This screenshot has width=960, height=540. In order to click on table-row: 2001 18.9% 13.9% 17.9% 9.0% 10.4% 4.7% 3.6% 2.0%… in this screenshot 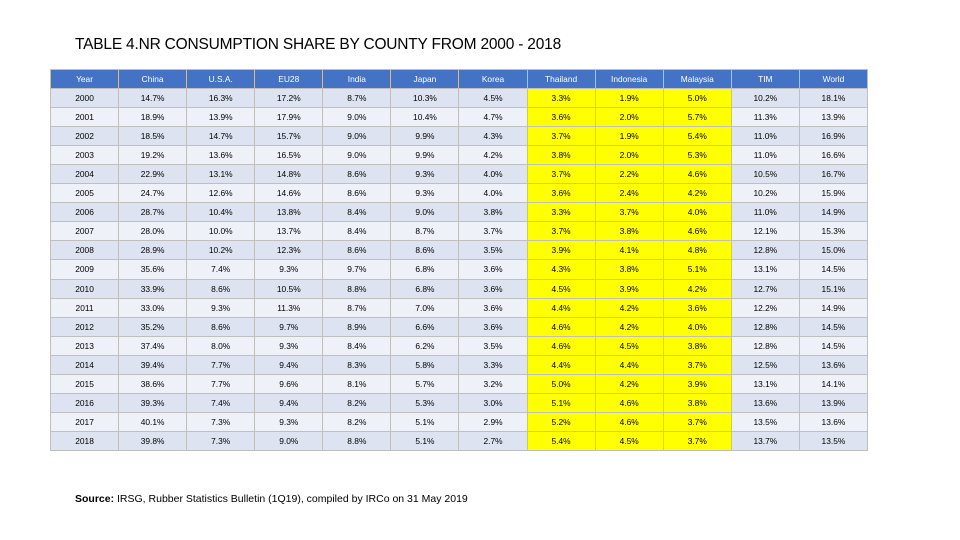, I will do `click(459, 117)`.